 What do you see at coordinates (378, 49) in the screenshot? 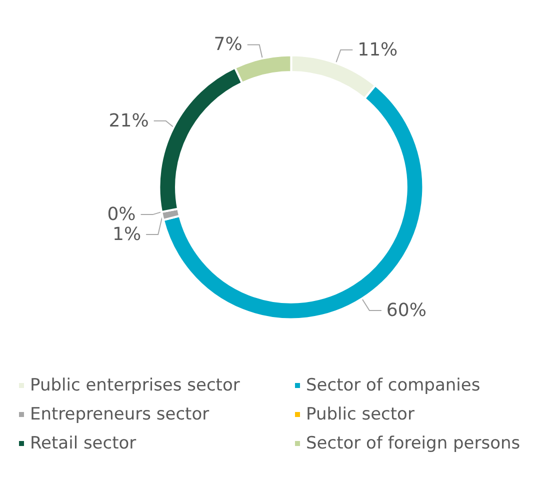
I see `data-label: 11%` at bounding box center [378, 49].